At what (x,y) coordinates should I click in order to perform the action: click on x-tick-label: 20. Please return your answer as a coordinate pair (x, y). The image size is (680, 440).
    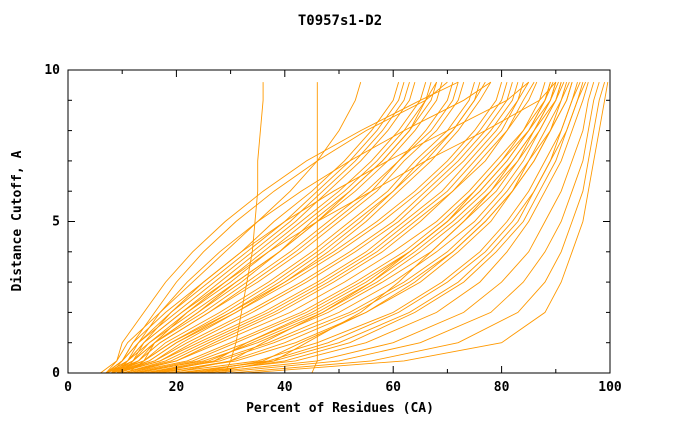
    Looking at the image, I should click on (177, 387).